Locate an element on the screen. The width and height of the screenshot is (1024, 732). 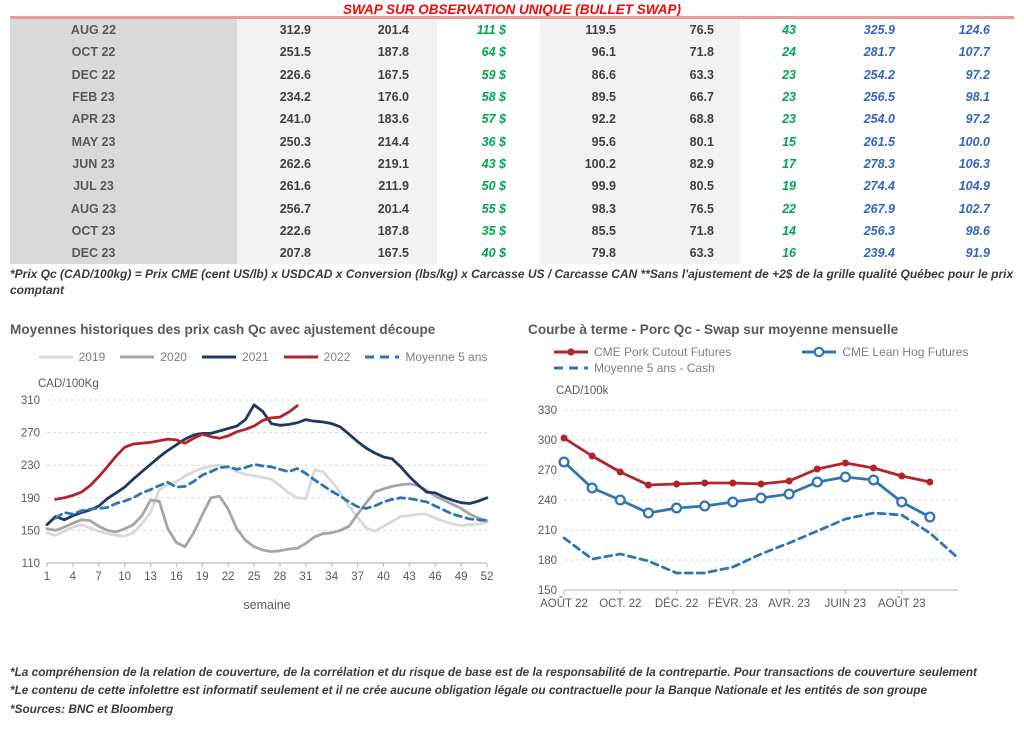
legend-item-2021: 2021 is located at coordinates (235, 357).